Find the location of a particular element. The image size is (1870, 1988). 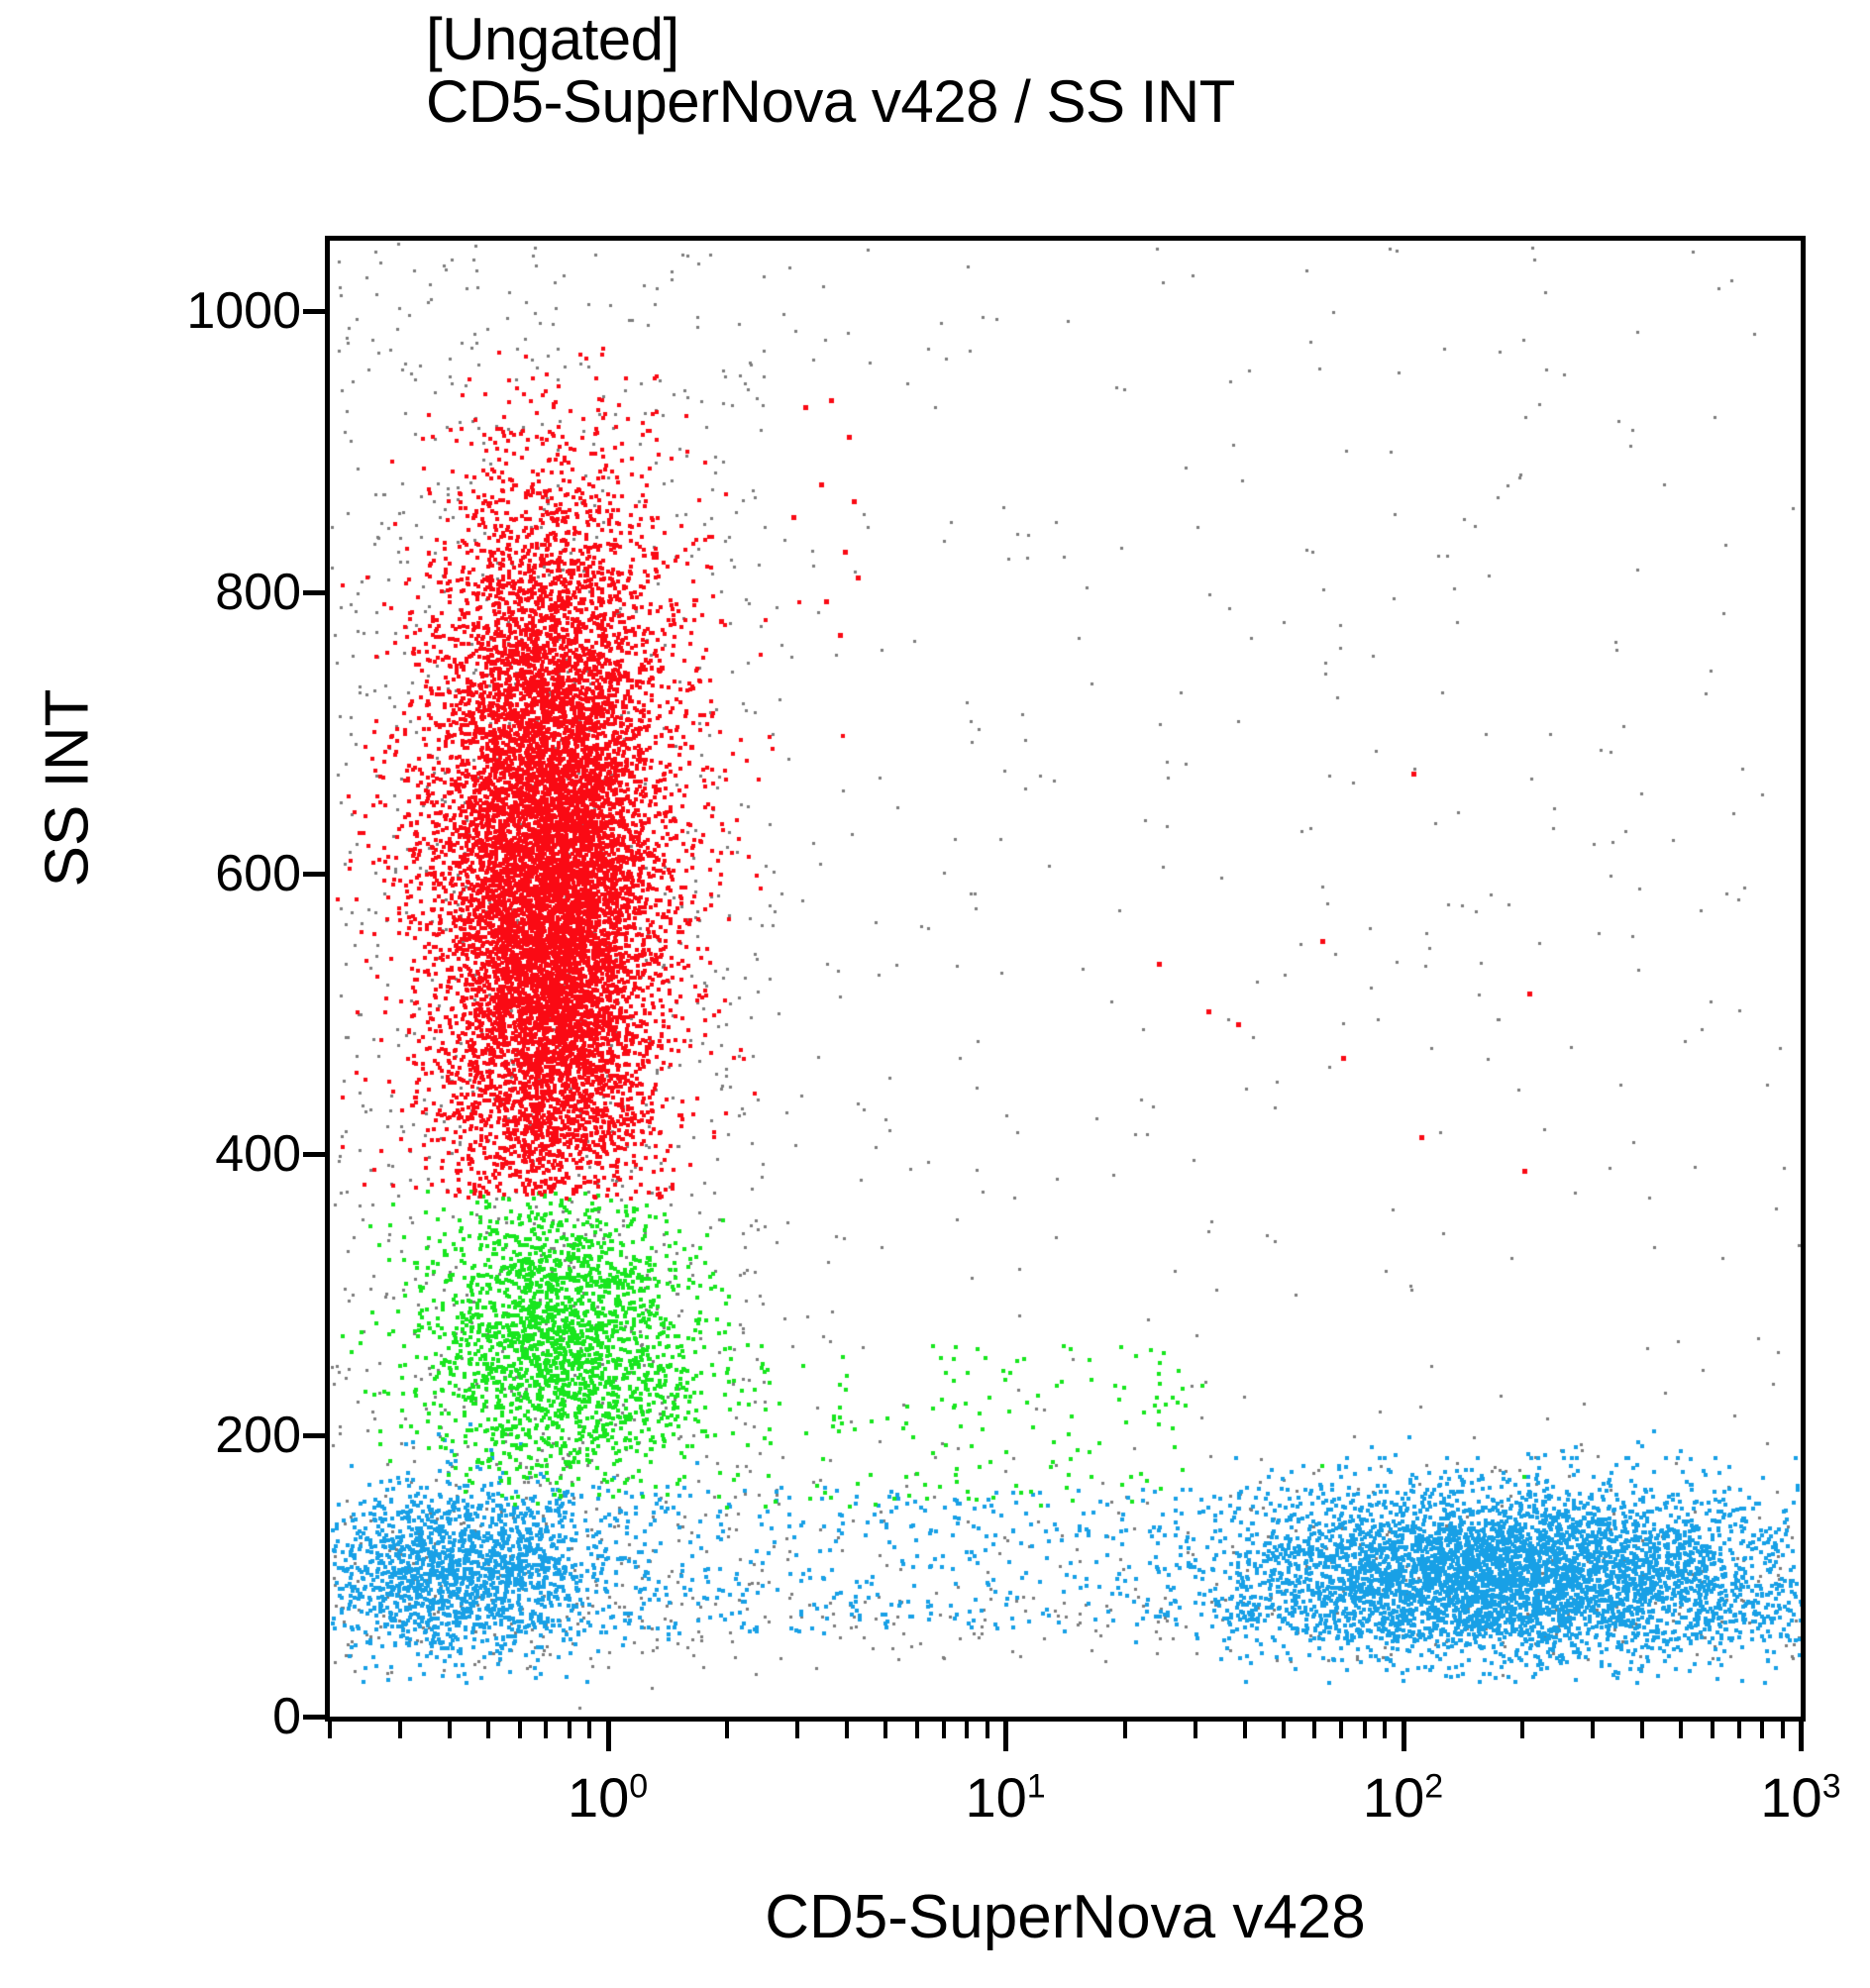

x-tick-label: 10⁰ is located at coordinates (608, 1797).